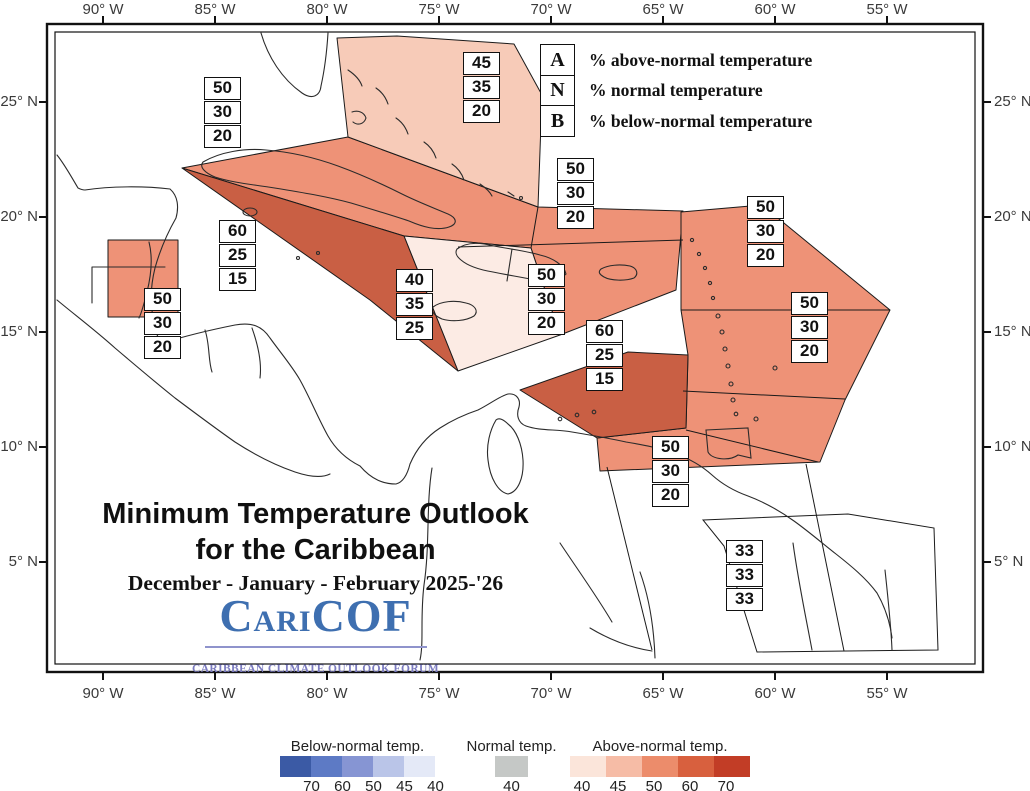 The width and height of the screenshot is (1030, 791). Describe the element at coordinates (1012, 216) in the screenshot. I see `lat-label-right: 20° N` at that location.